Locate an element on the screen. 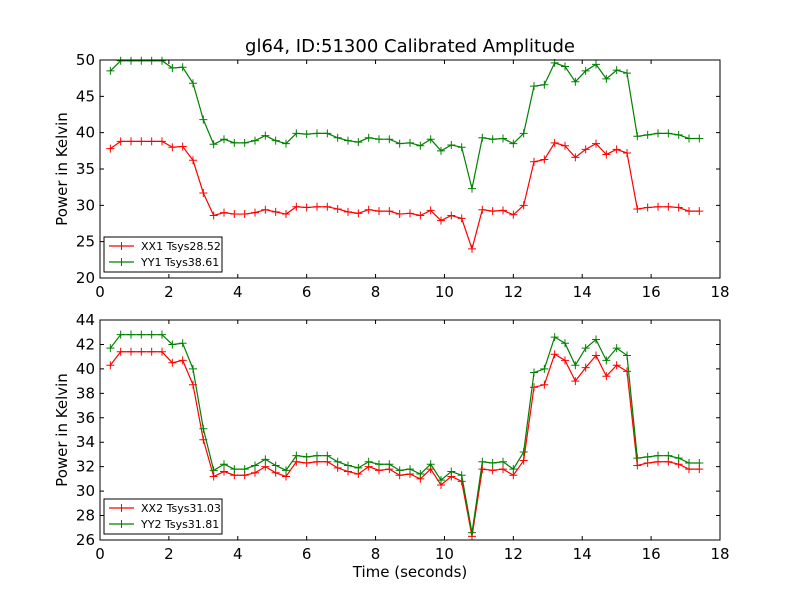 The height and width of the screenshot is (600, 800). y-axis-label: Power in Kelvin is located at coordinates (62, 169).